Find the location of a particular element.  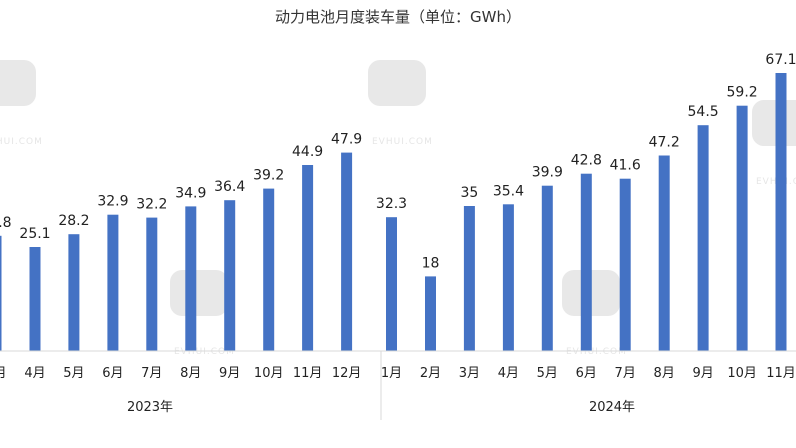

chart-title: 动力电池月度装车量（单位：GWh） is located at coordinates (398, 17).